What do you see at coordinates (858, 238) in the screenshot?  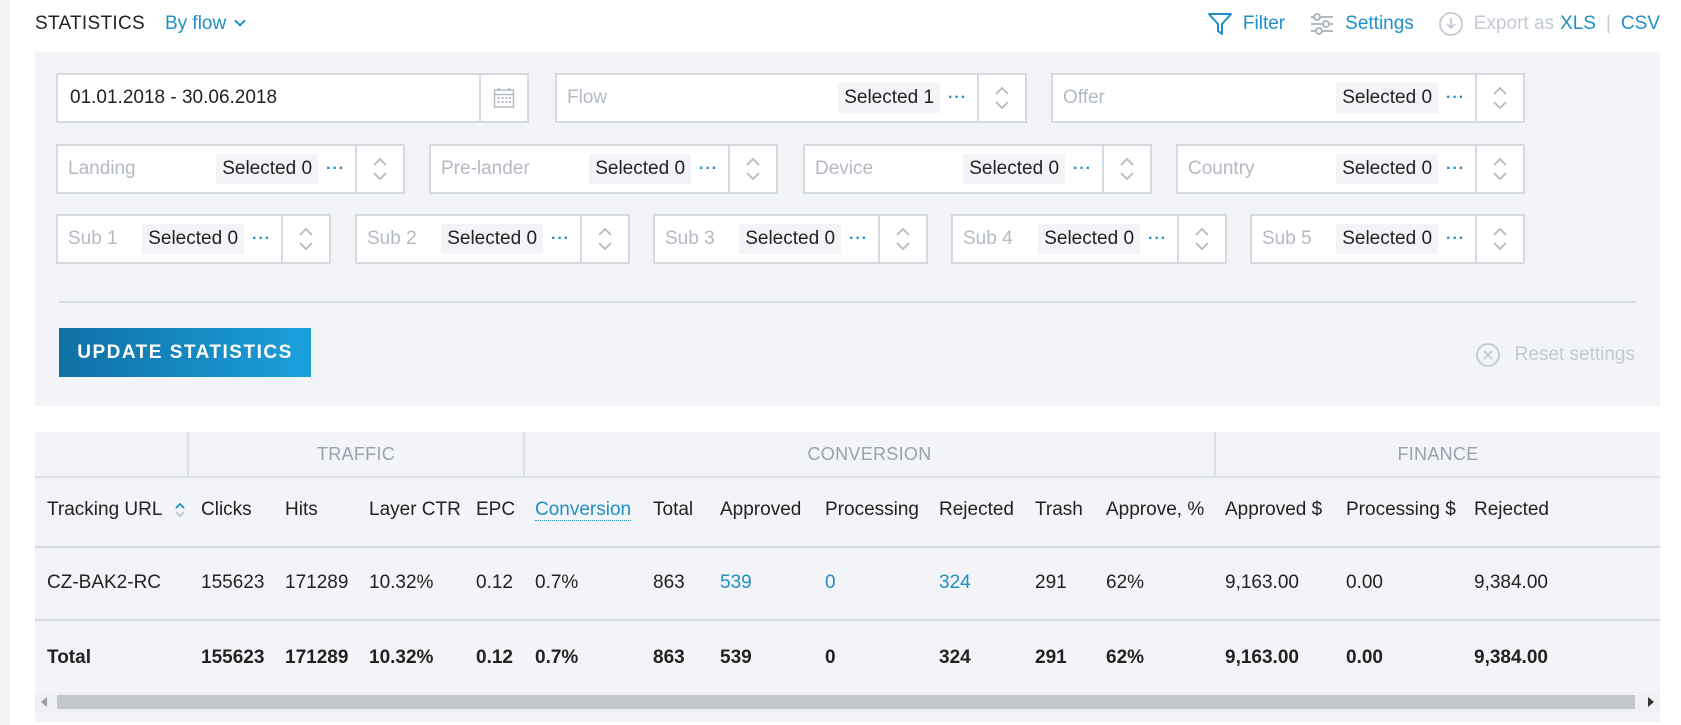 I see `sub3-more-button: ···` at bounding box center [858, 238].